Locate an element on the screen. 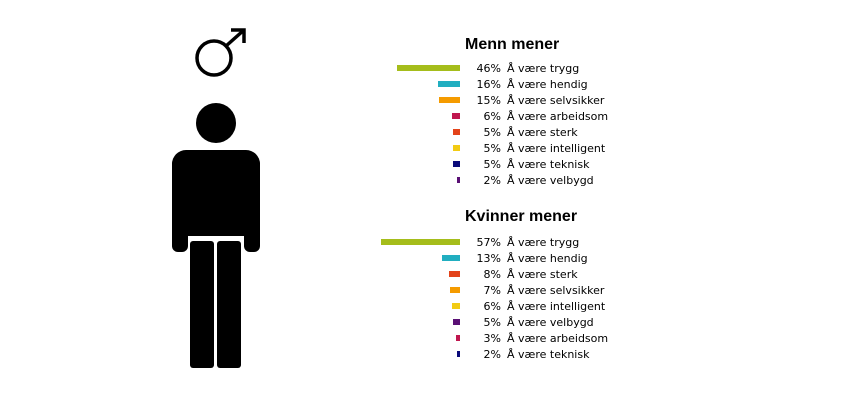 Image resolution: width=850 pixels, height=400 pixels. bar-row: 3% Å være arbeidsom is located at coordinates (425, 339).